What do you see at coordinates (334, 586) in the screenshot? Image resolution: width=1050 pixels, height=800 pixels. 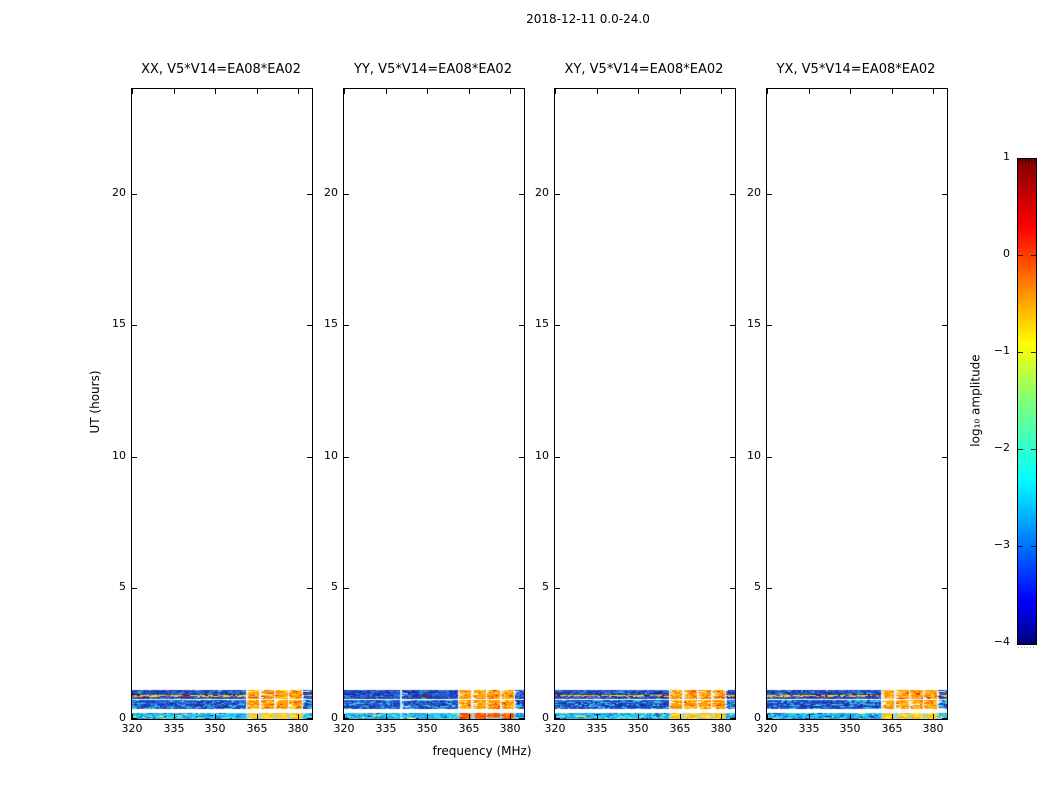 I see `y-tick-label: 5` at bounding box center [334, 586].